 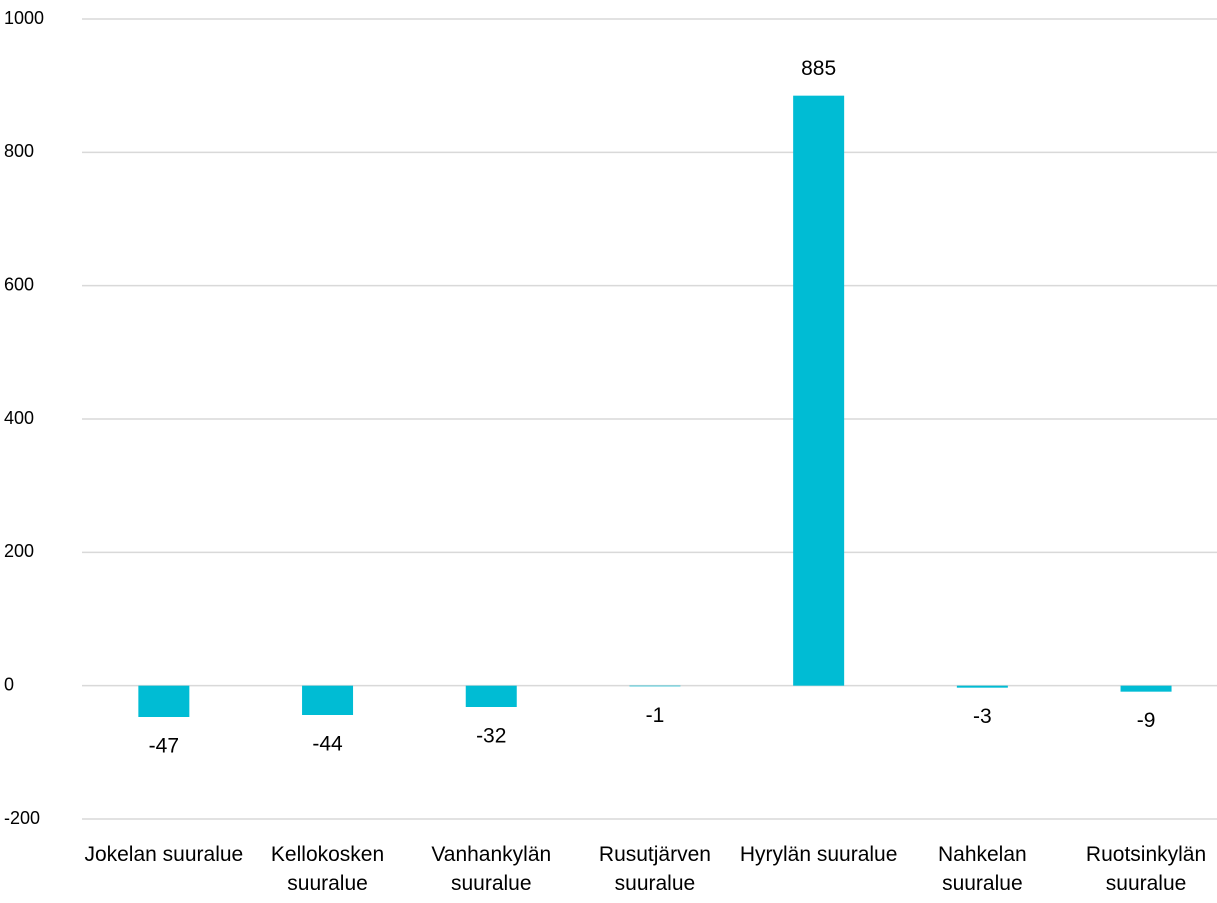 What do you see at coordinates (19, 551) in the screenshot?
I see `y-tick-label: 200` at bounding box center [19, 551].